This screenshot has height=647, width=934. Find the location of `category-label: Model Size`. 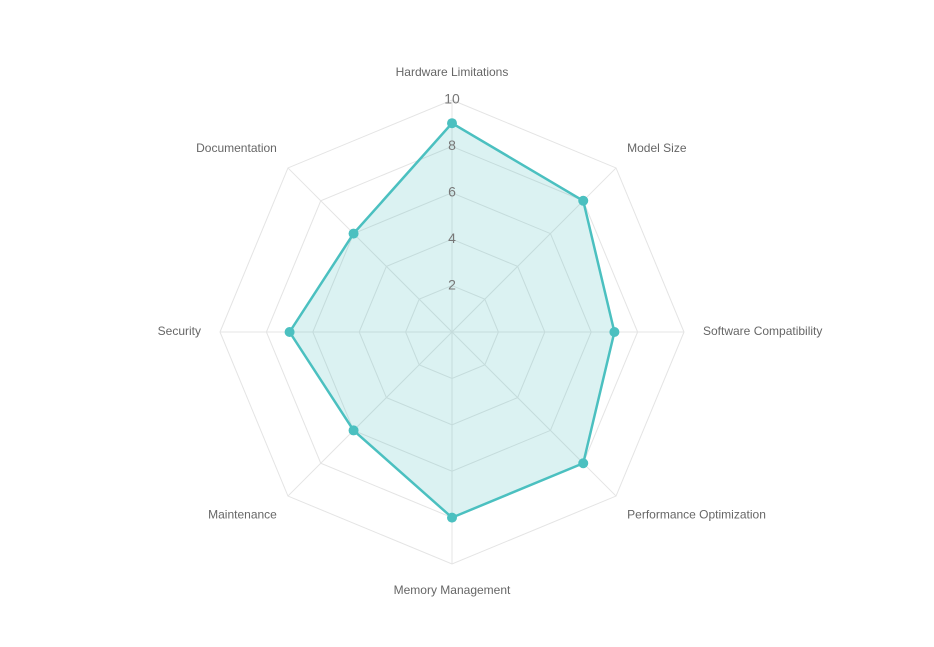

category-label: Model Size is located at coordinates (657, 148).